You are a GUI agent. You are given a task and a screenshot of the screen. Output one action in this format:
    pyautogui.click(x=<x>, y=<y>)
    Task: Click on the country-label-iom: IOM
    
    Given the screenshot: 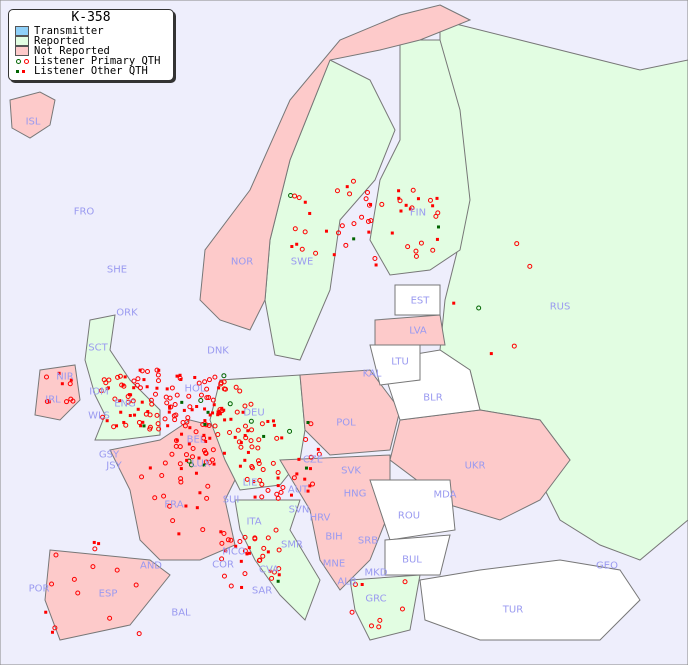 What is the action you would take?
    pyautogui.click(x=99, y=392)
    